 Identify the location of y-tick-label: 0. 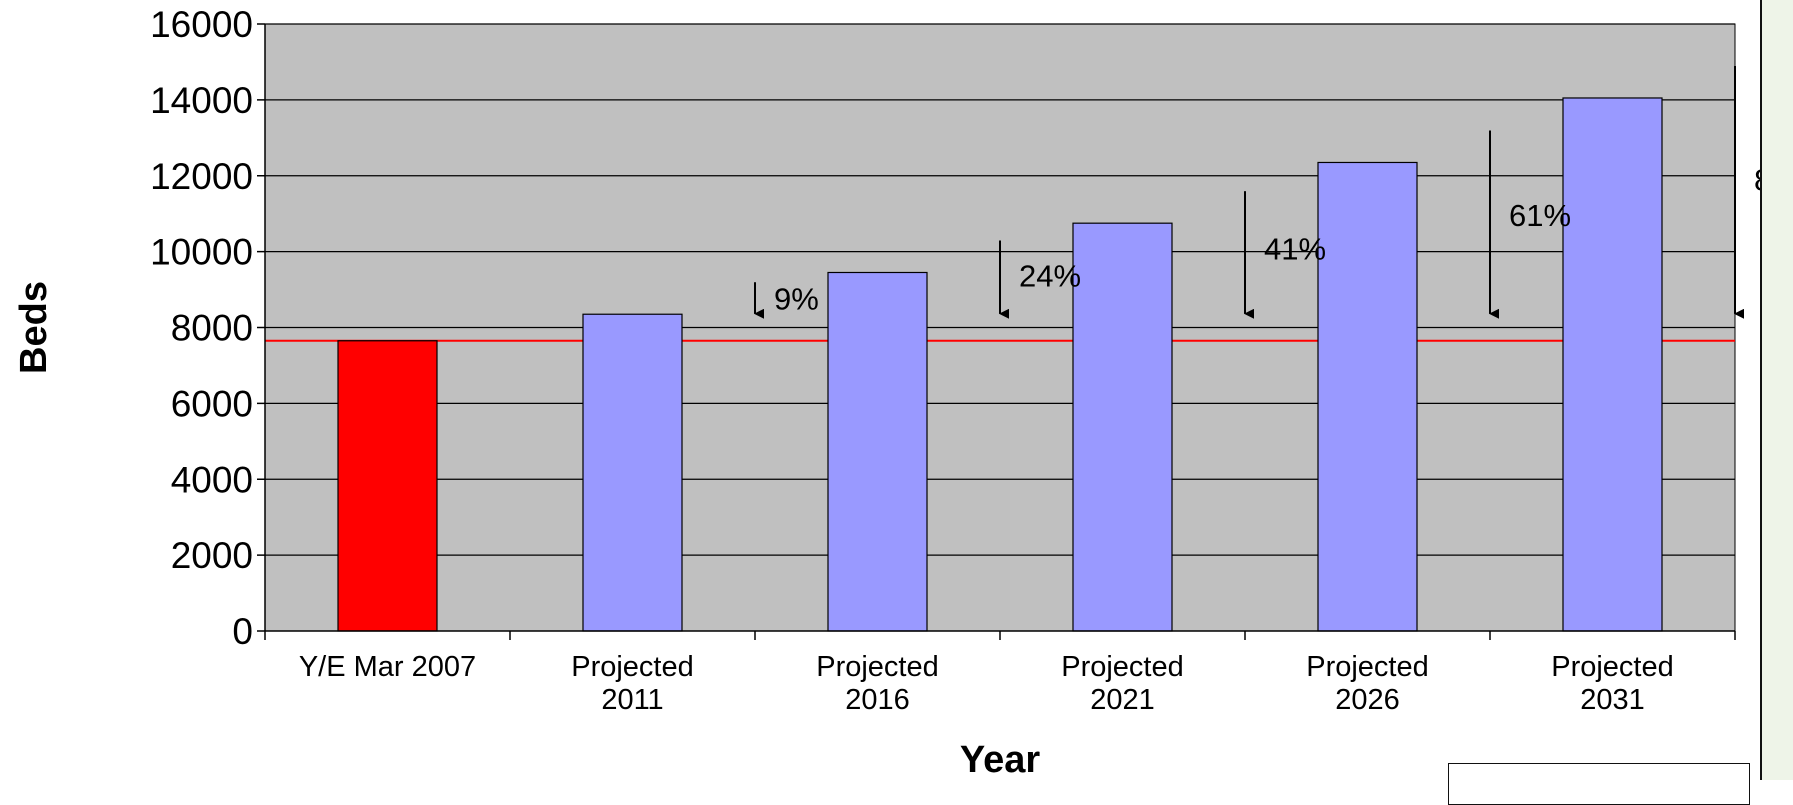
(242, 631).